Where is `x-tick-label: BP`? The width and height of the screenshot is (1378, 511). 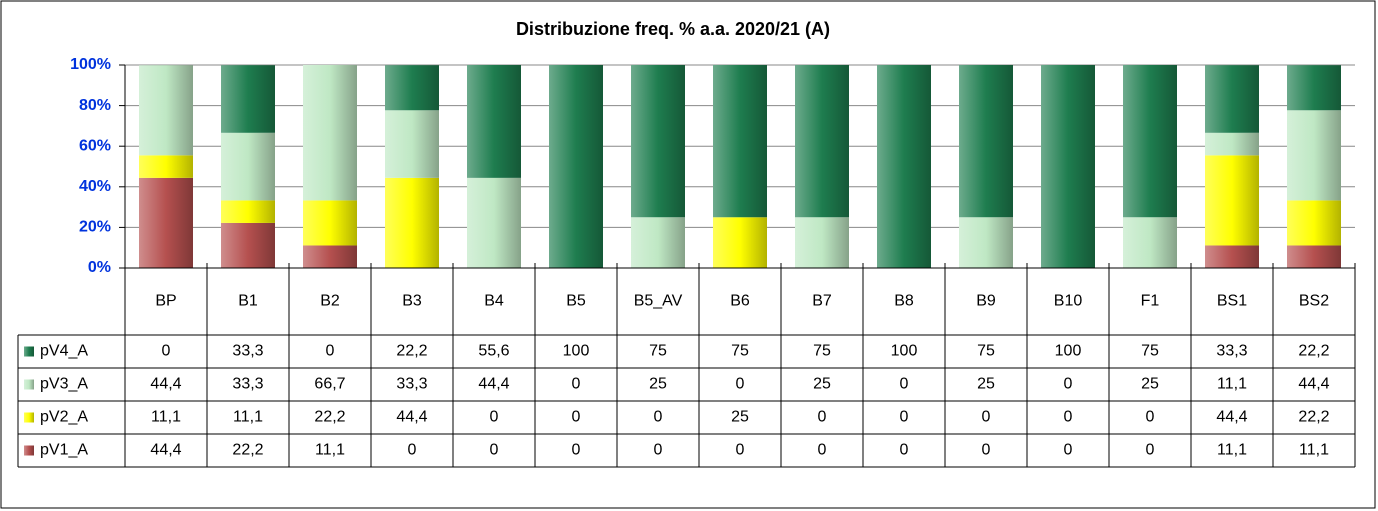 x-tick-label: BP is located at coordinates (165, 301).